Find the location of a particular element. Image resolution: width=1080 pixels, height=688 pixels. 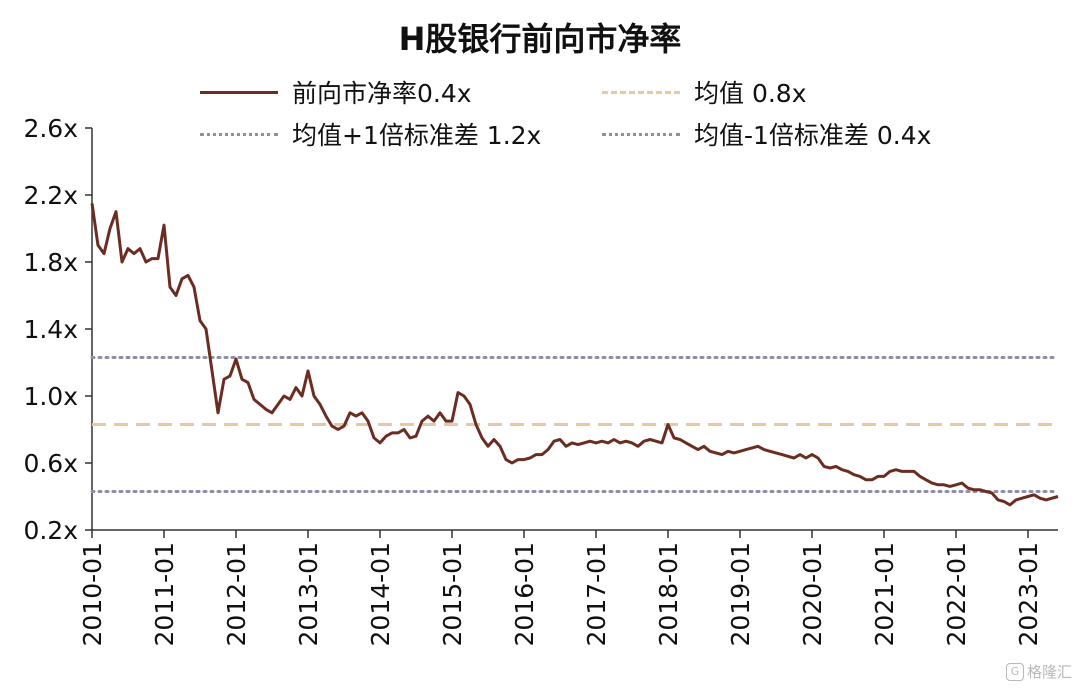

watermark-logo-icon: G is located at coordinates (1014, 671).